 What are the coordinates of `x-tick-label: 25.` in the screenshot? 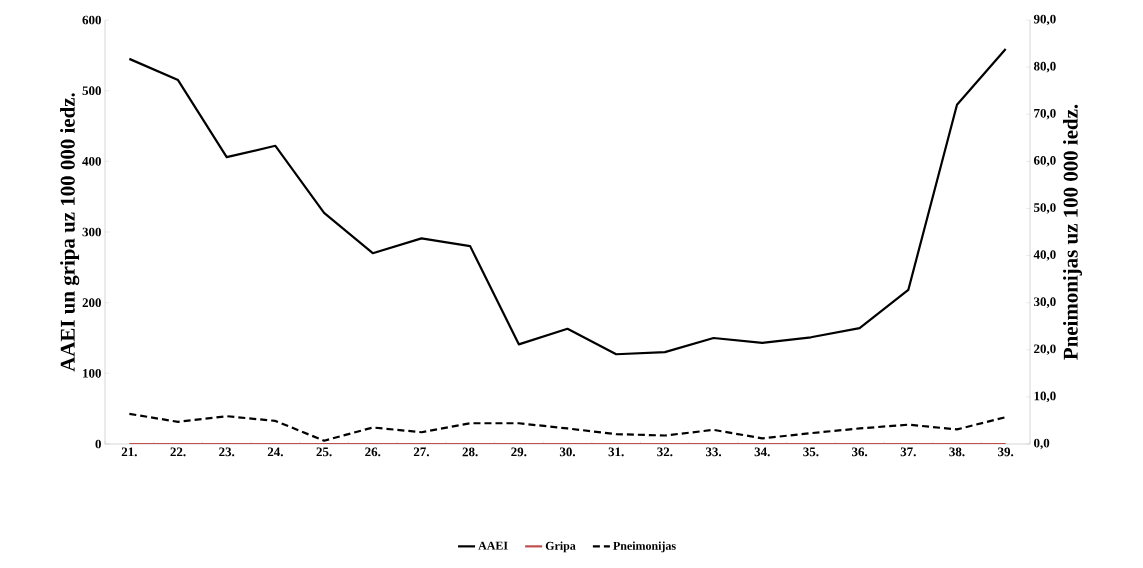 It's located at (324, 452).